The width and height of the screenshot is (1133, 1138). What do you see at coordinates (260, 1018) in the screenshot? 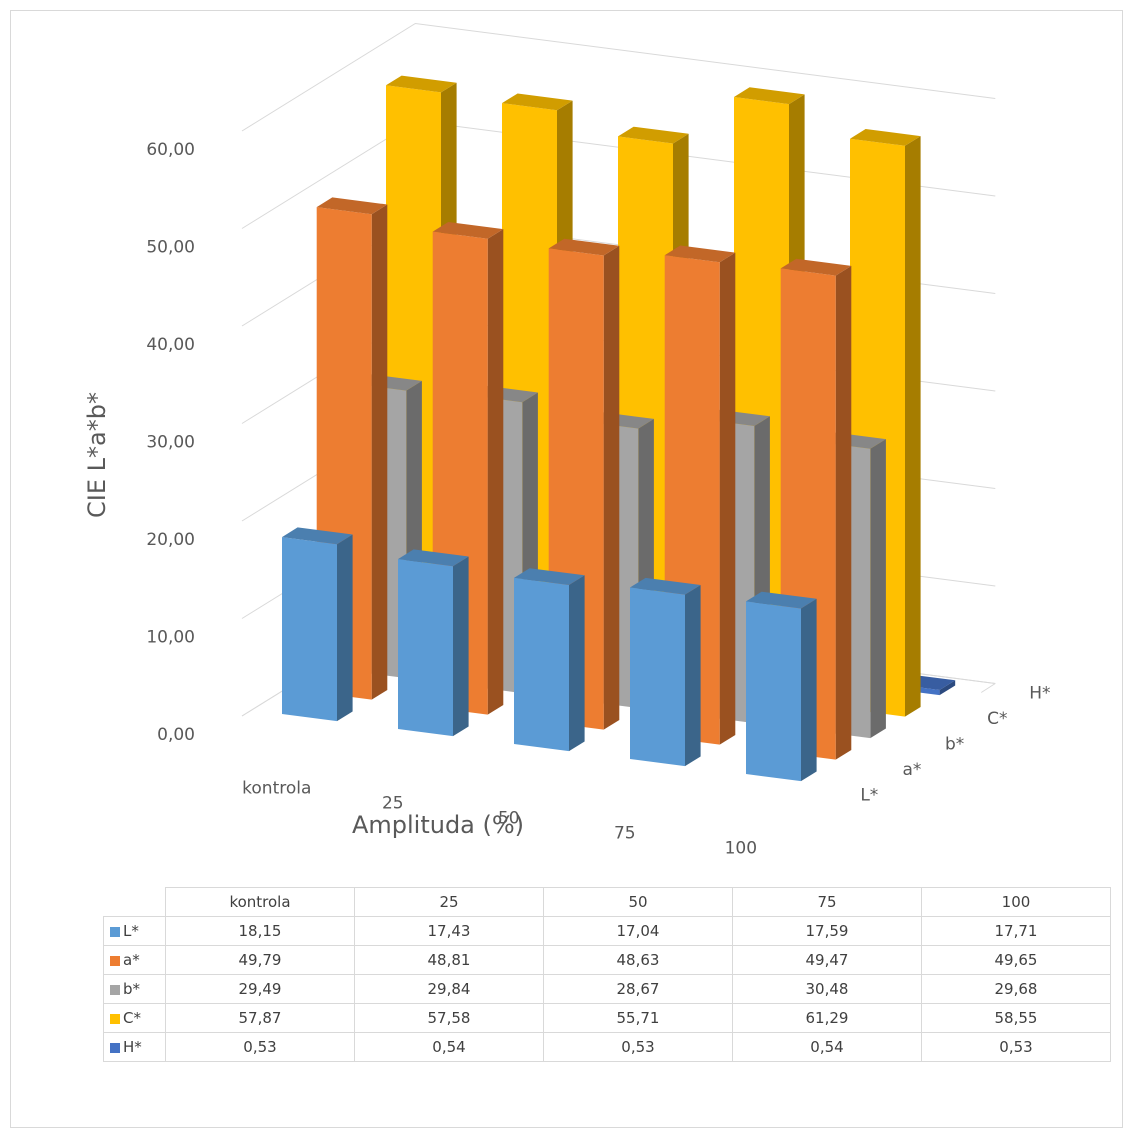
I see `table-cell: 57,87` at bounding box center [260, 1018].